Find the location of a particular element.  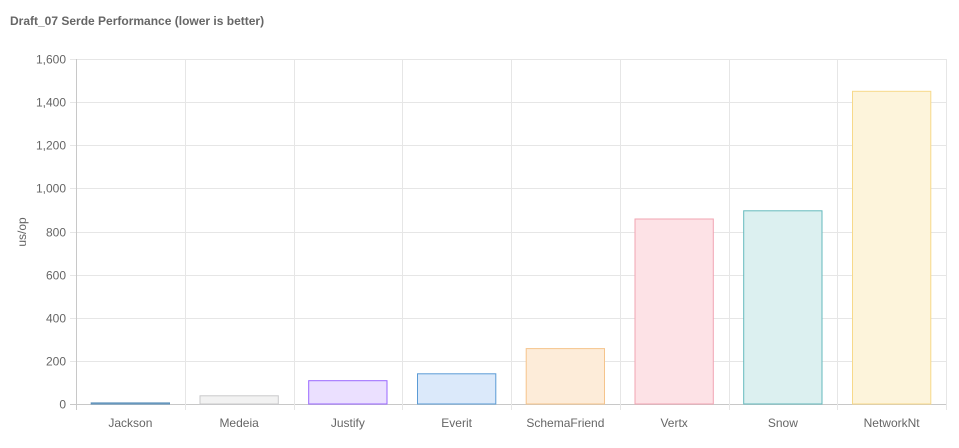

bar-snow is located at coordinates (783, 307).